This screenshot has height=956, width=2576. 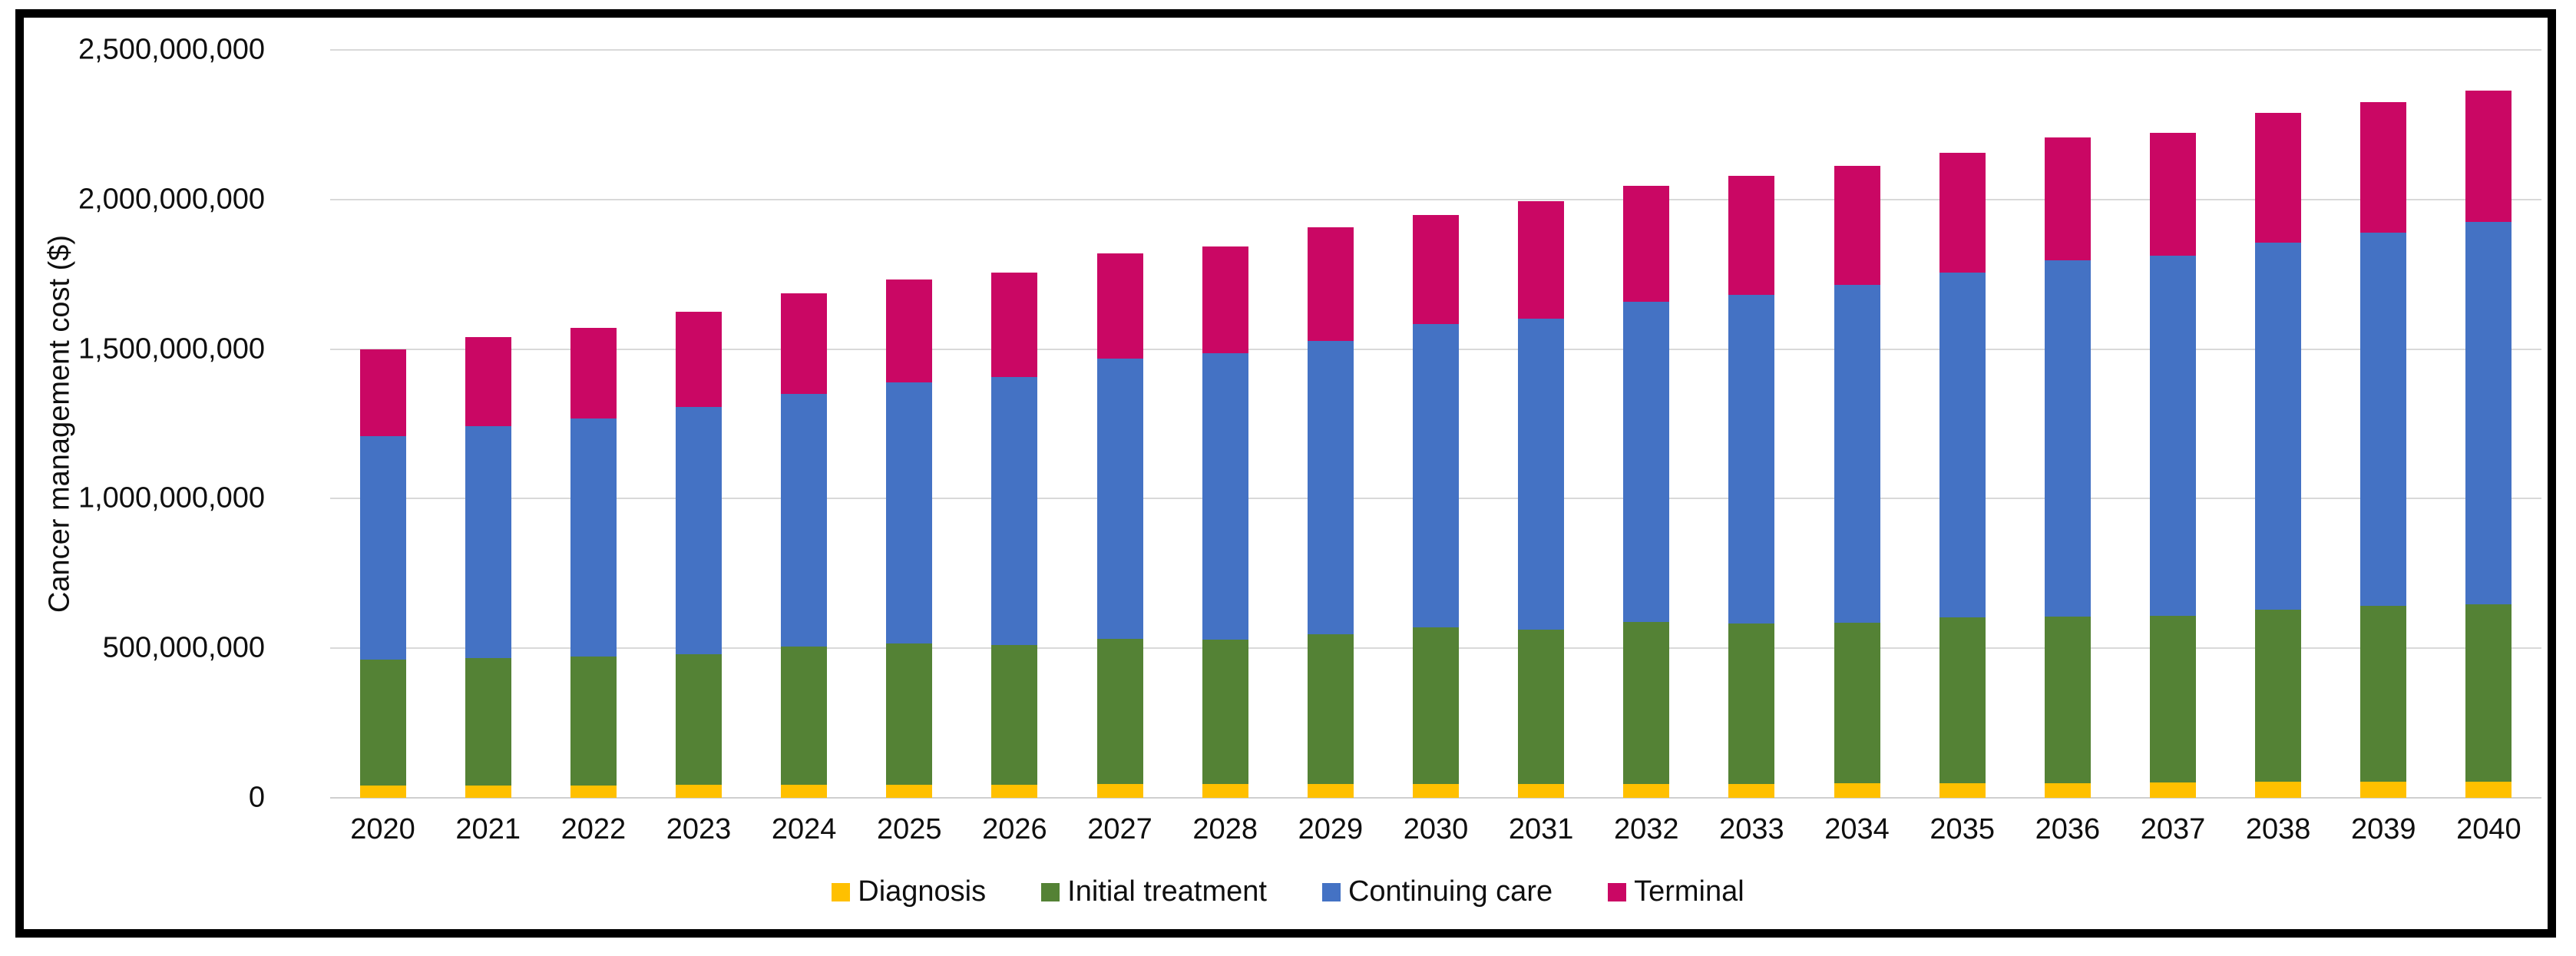 I want to click on x-axis-label: 2032, so click(x=1646, y=829).